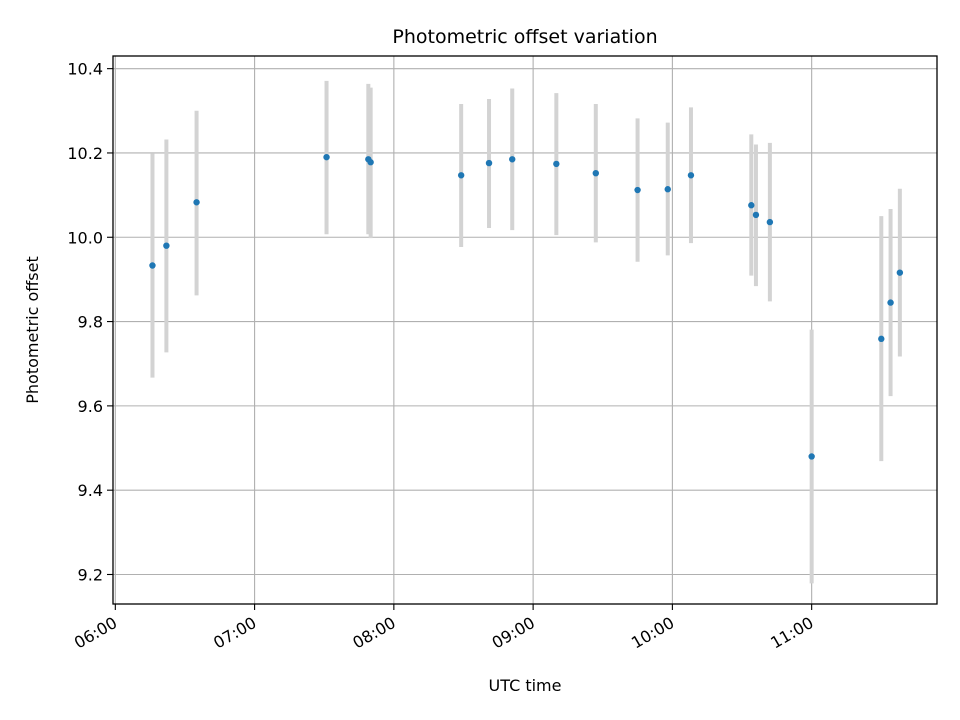 The width and height of the screenshot is (960, 720). Describe the element at coordinates (90, 406) in the screenshot. I see `y-tick-label: 9.6` at that location.